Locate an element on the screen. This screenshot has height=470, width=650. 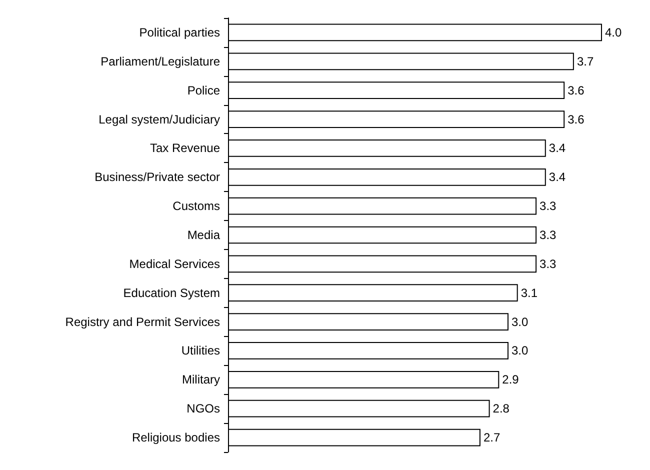
y-tick-label: Police is located at coordinates (203, 90).